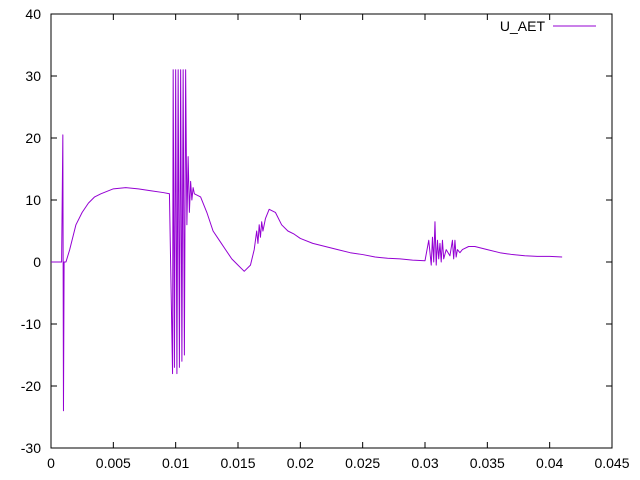 Image resolution: width=640 pixels, height=480 pixels. What do you see at coordinates (424, 463) in the screenshot?
I see `x-tick-label: 0.03` at bounding box center [424, 463].